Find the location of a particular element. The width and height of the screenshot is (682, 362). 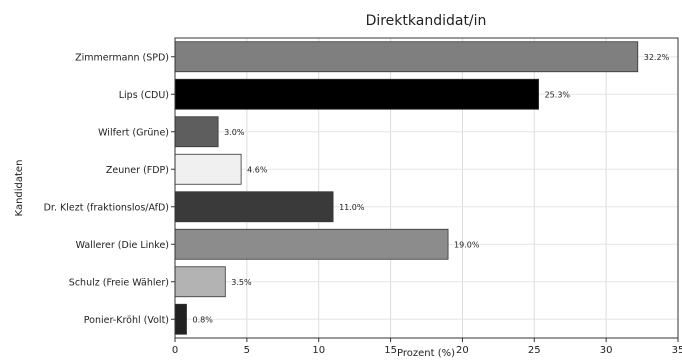

value-label: 32.2% is located at coordinates (657, 57).